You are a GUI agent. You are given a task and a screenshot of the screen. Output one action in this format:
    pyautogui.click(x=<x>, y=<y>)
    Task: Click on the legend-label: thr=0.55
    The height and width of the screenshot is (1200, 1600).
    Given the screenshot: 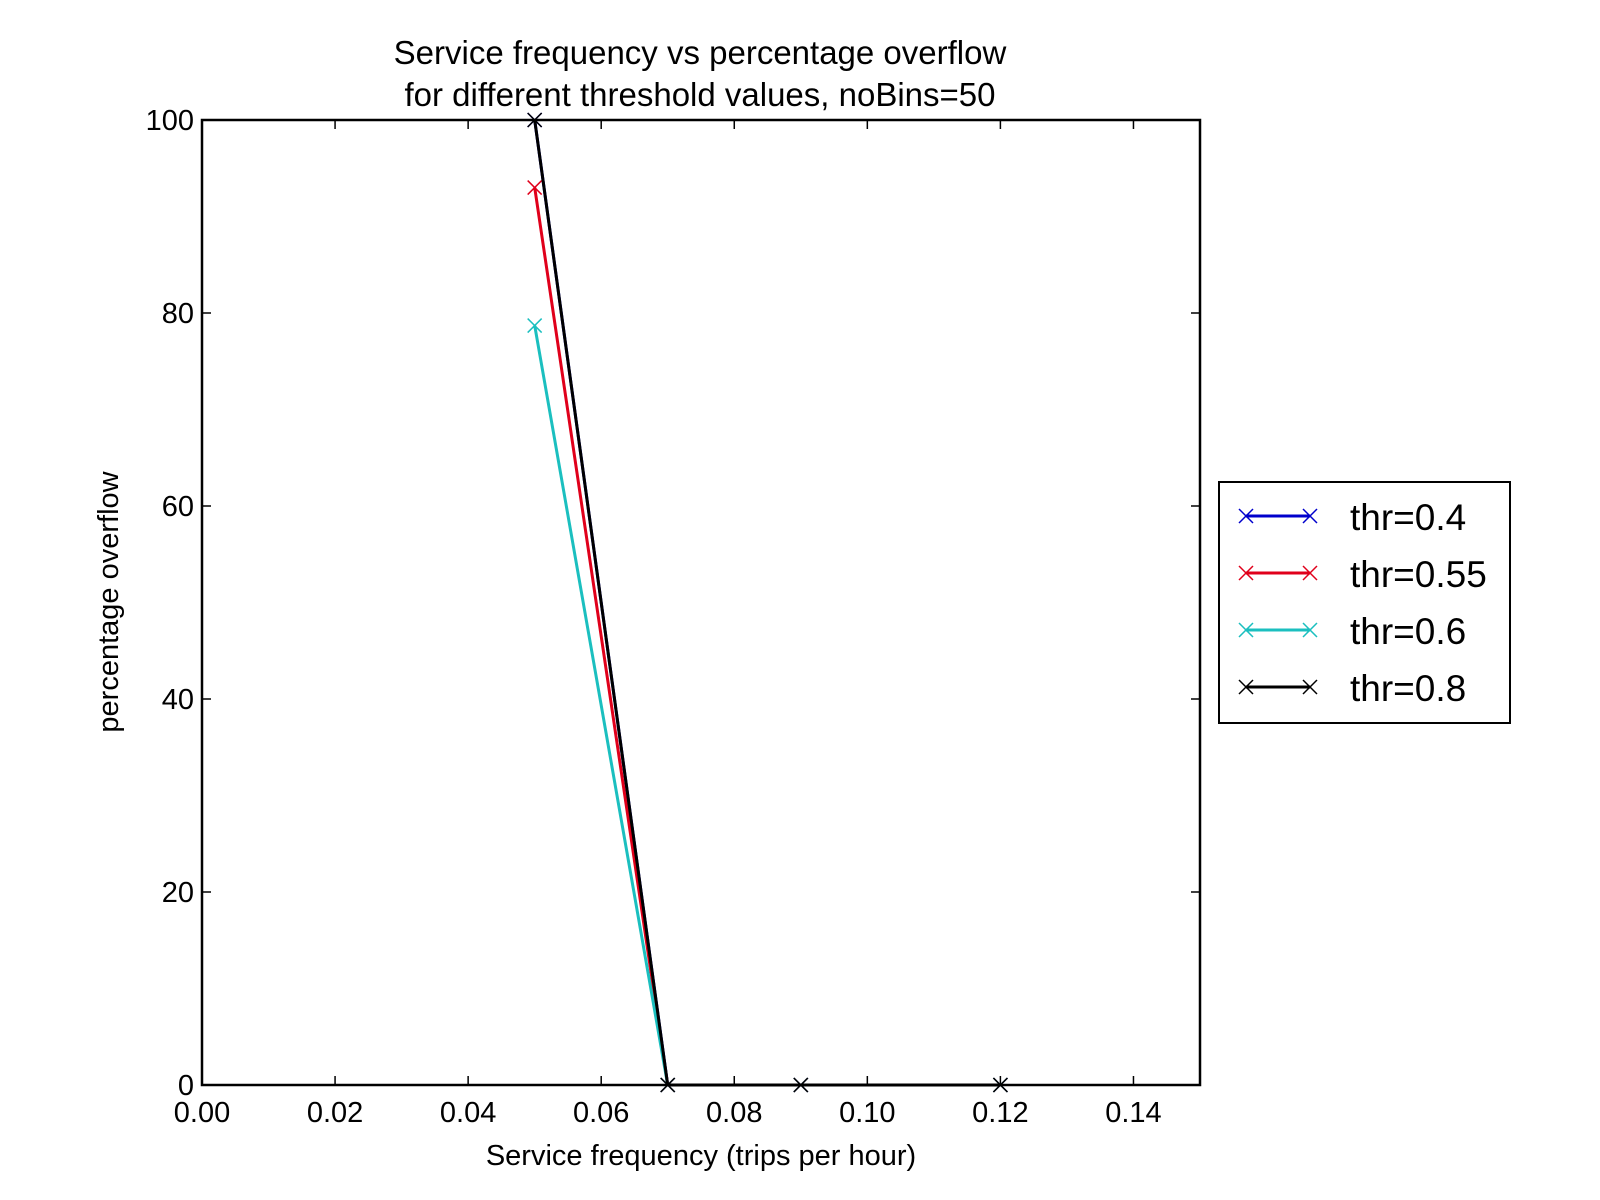 What is the action you would take?
    pyautogui.click(x=1418, y=574)
    